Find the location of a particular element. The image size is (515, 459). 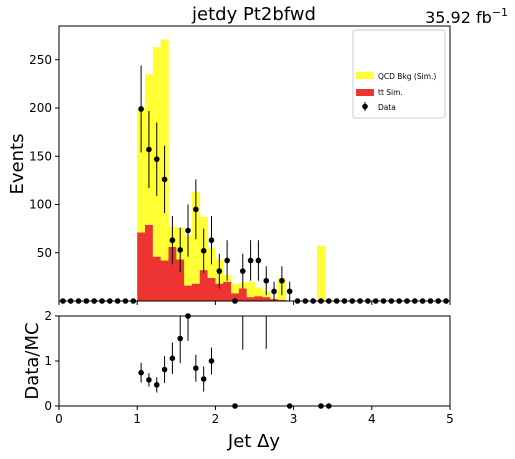

ratio-x-ticks: 0 1 2 3 4 5 is located at coordinates (254, 416).